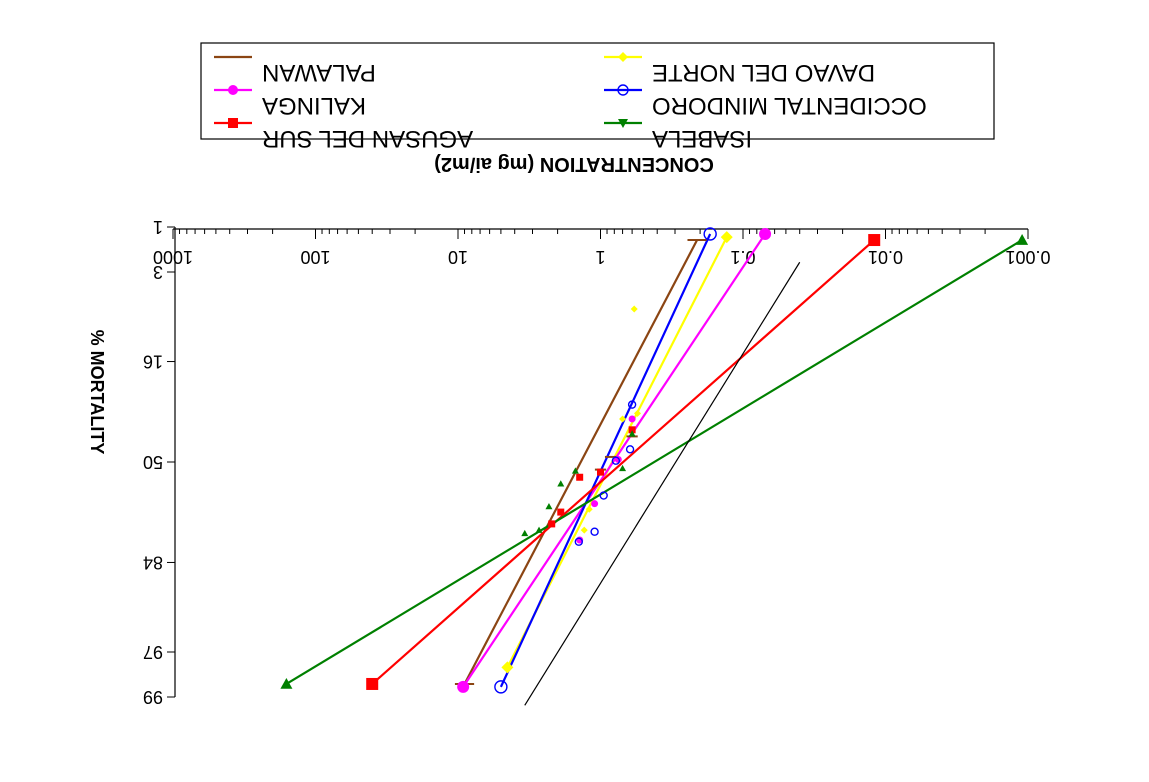 This screenshot has height=782, width=1149. What do you see at coordinates (574, 164) in the screenshot?
I see `x-axis-title: CONCENTRATION (mg ai/m2)` at bounding box center [574, 164].